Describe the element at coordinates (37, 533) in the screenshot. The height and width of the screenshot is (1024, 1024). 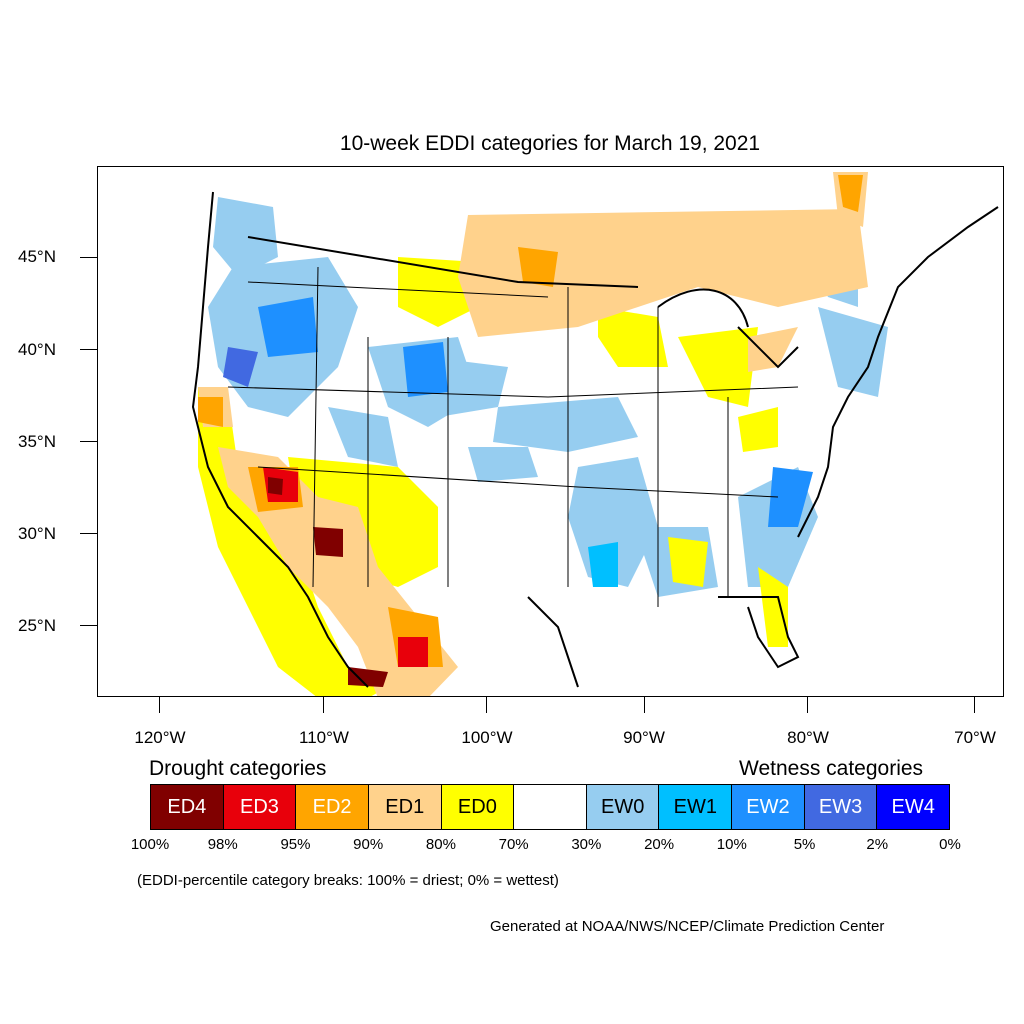
I see `lat-label-30: 30°N` at that location.